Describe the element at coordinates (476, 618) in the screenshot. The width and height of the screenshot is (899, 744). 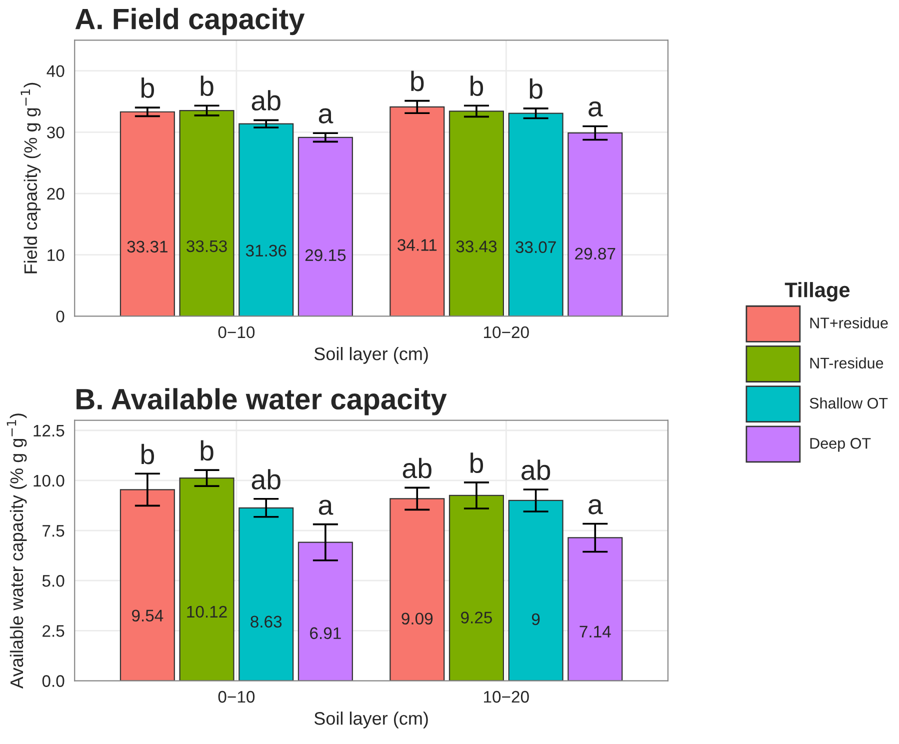
I see `data-label: 9.25` at that location.